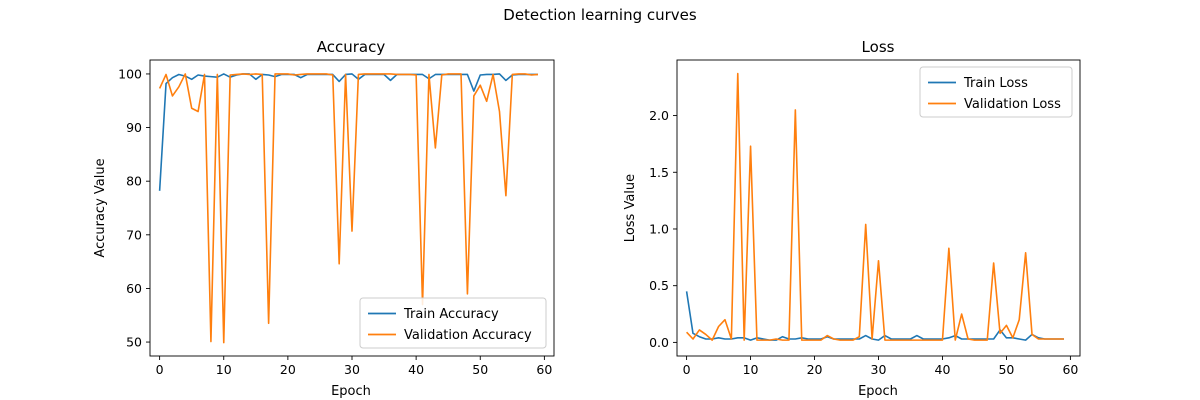 This screenshot has width=1200, height=400. What do you see at coordinates (351, 47) in the screenshot?
I see `accuracy-chart-title: Accuracy` at bounding box center [351, 47].